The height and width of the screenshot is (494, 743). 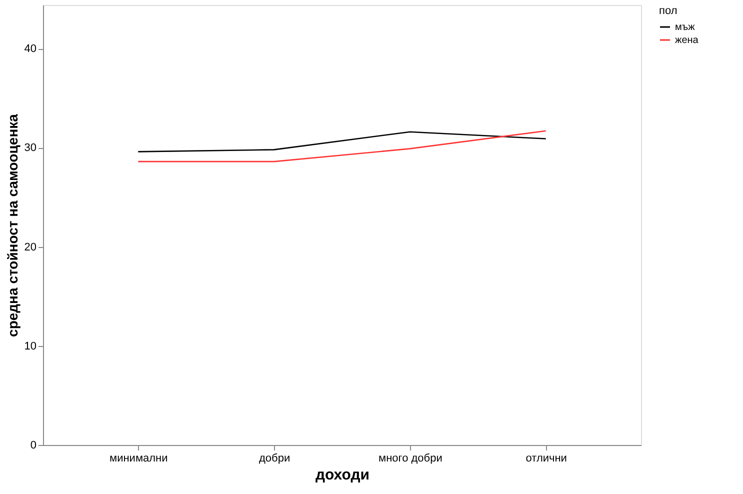 What do you see at coordinates (30, 247) in the screenshot?
I see `y-tick-label: 20` at bounding box center [30, 247].